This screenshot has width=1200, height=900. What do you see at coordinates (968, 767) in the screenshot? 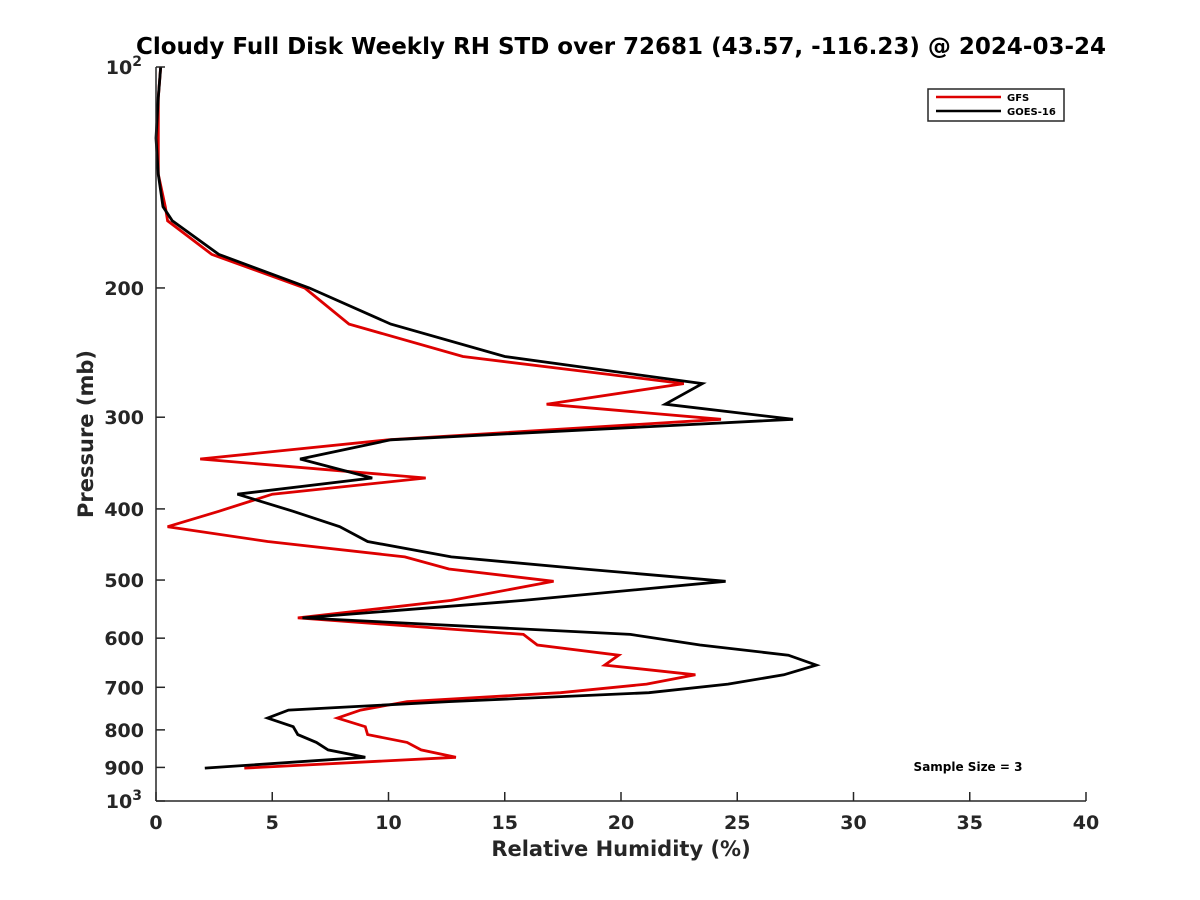
I see `sample-size-annotation: Sample Size = 3` at bounding box center [968, 767].